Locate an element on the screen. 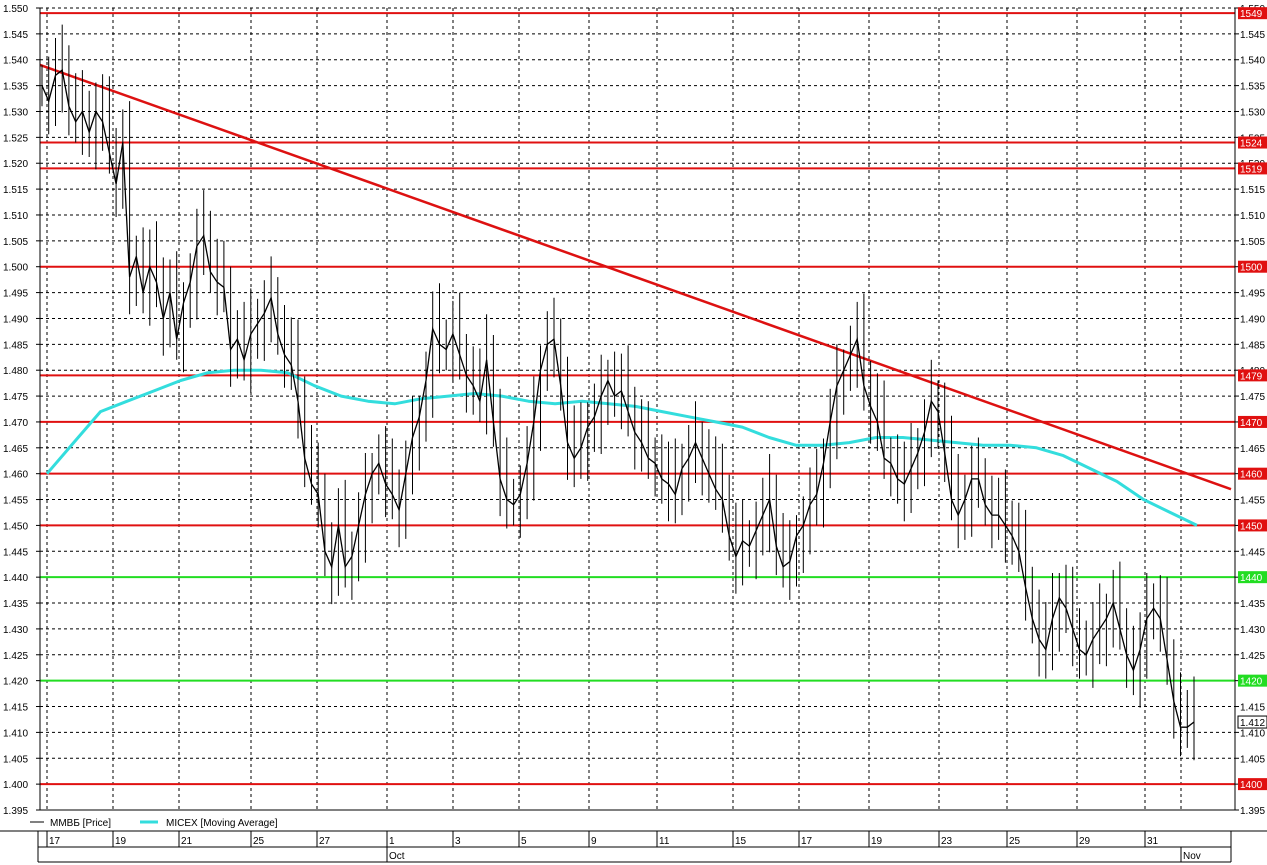 The image size is (1267, 865). y-tick-label-right: 1.475 is located at coordinates (1252, 397).